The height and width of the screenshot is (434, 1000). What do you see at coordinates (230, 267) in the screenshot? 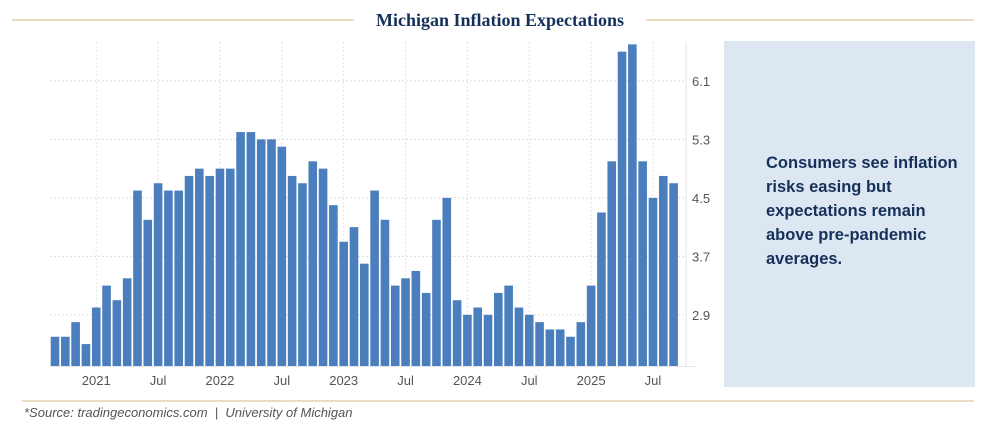
I see `bar: Feb 2022: 4.9` at bounding box center [230, 267].